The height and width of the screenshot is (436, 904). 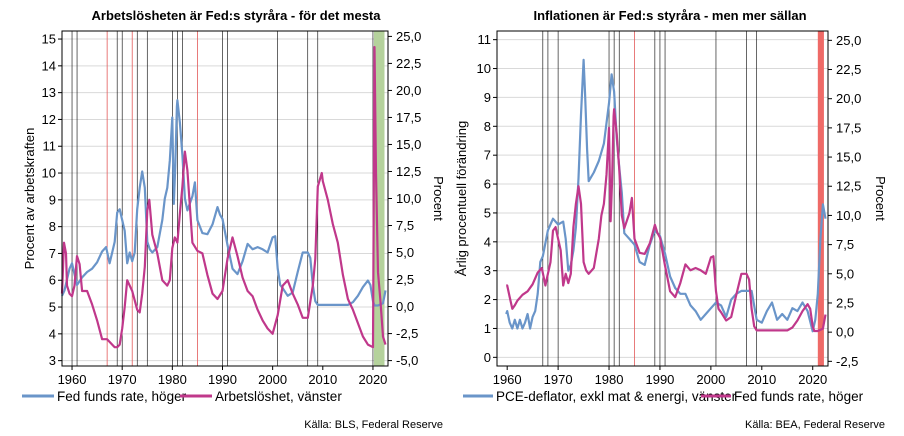 I want to click on source-note: Källa: BEA, Federal Reserve, so click(x=815, y=425).